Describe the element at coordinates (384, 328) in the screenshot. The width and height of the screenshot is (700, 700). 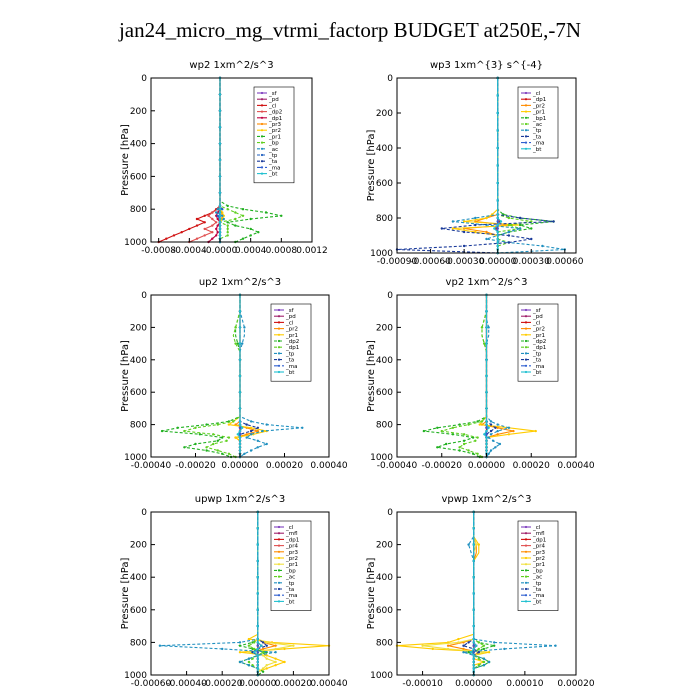
I see `y-tick-label: 200` at that location.